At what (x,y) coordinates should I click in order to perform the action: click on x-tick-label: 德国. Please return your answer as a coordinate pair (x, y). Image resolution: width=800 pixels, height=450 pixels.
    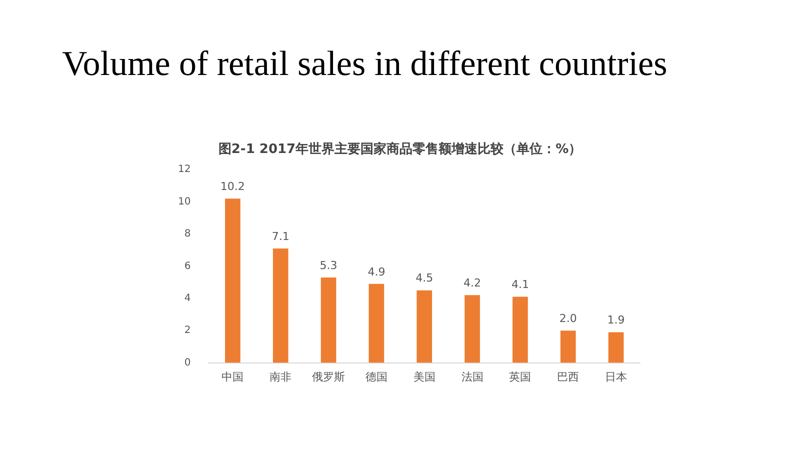
    Looking at the image, I should click on (376, 377).